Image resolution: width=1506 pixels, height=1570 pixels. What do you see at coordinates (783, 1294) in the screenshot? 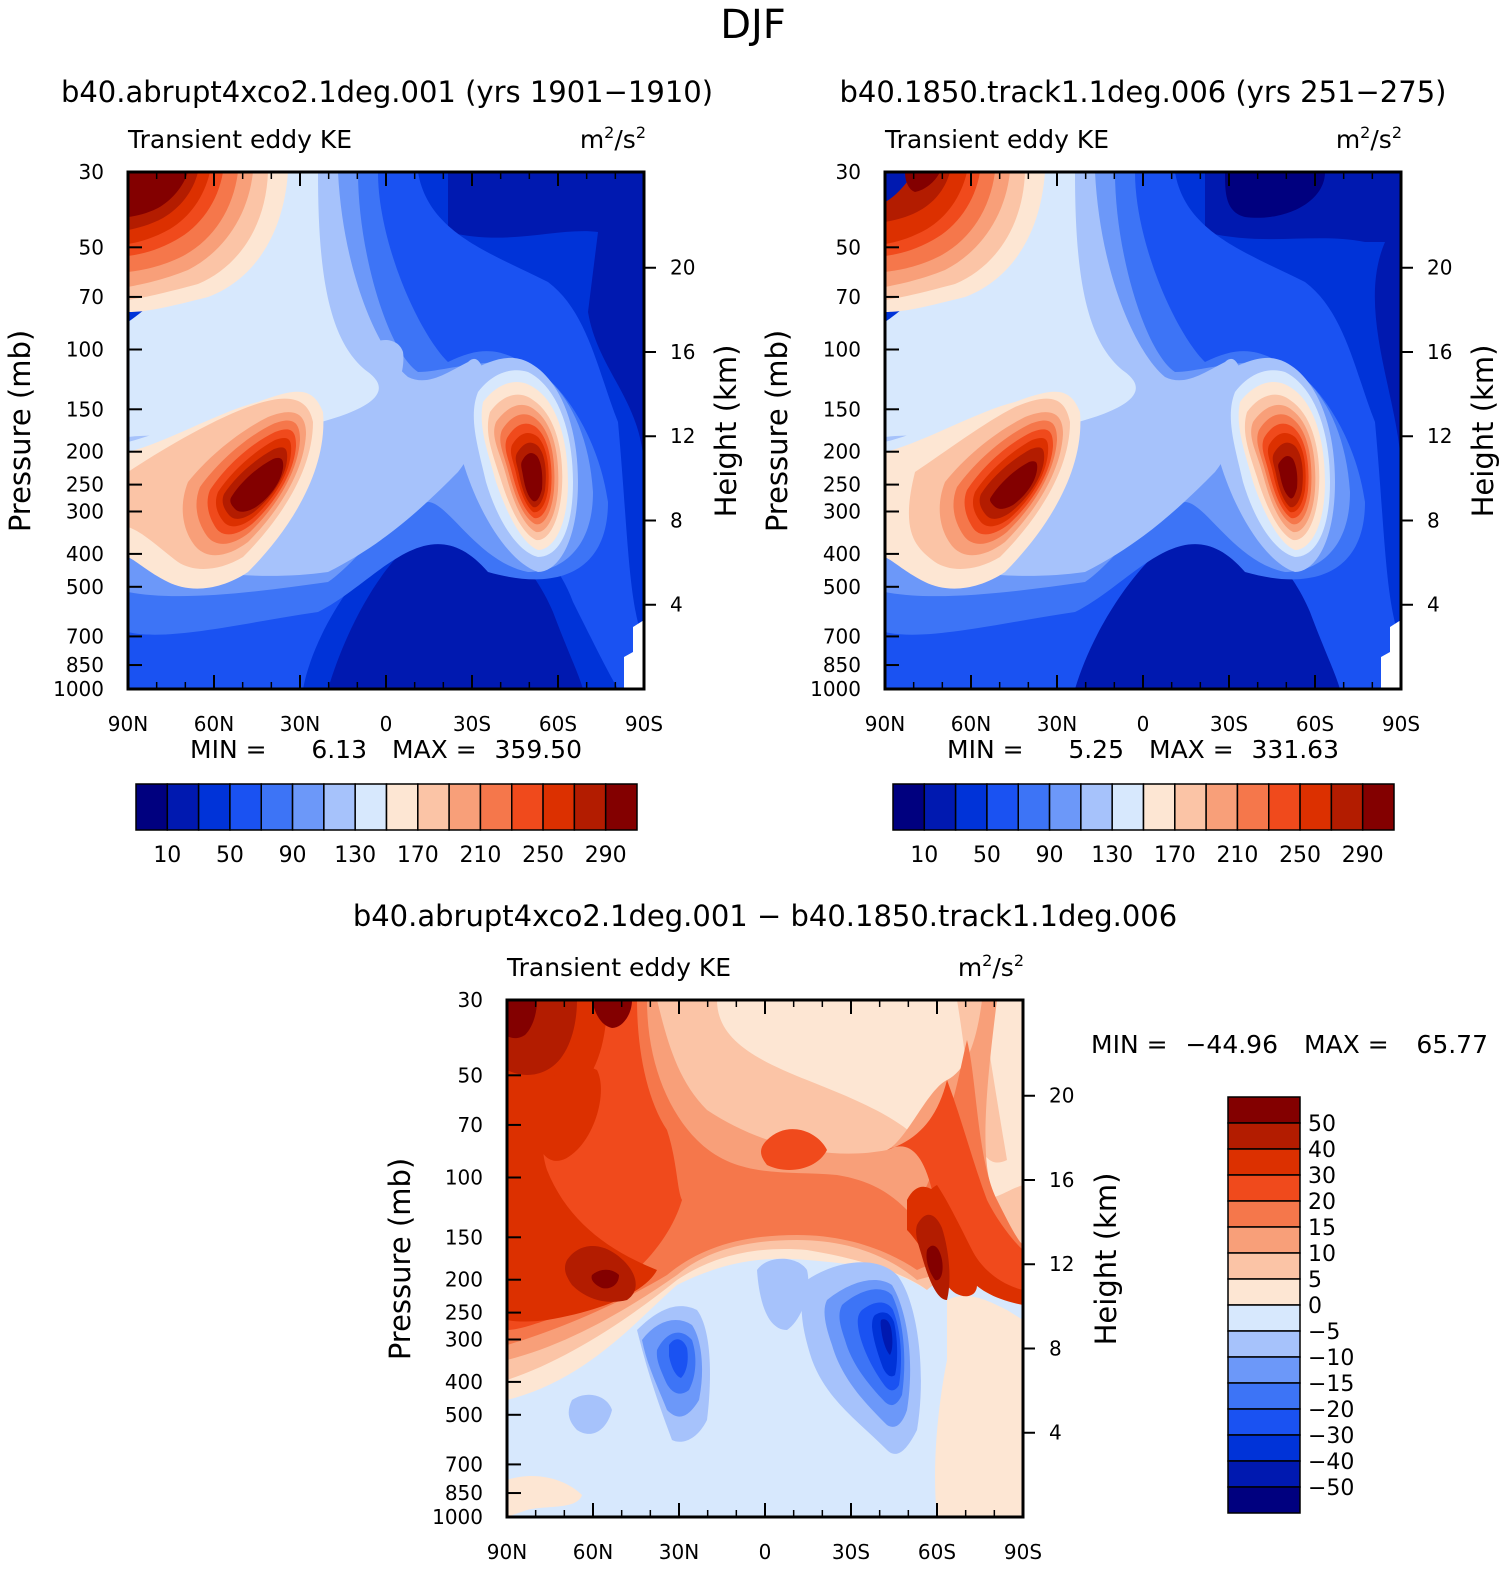
I see `p3-level-neg10b` at bounding box center [783, 1294].